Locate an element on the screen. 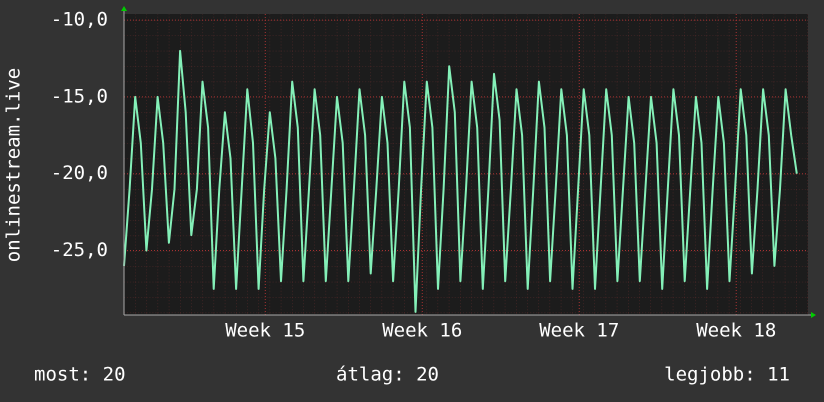  x-tick-label: Week 16 is located at coordinates (422, 331).